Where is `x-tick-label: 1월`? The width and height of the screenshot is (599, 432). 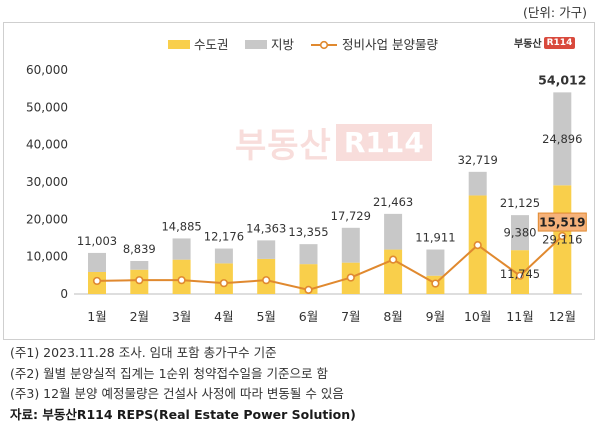
x-tick-label: 1월 is located at coordinates (96, 316).